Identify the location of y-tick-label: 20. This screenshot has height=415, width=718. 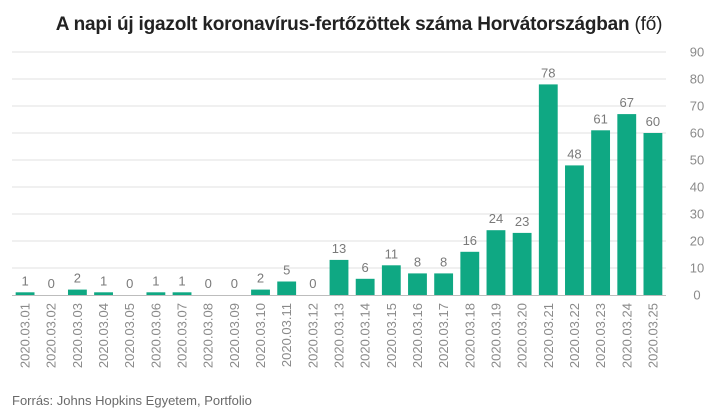
(697, 241).